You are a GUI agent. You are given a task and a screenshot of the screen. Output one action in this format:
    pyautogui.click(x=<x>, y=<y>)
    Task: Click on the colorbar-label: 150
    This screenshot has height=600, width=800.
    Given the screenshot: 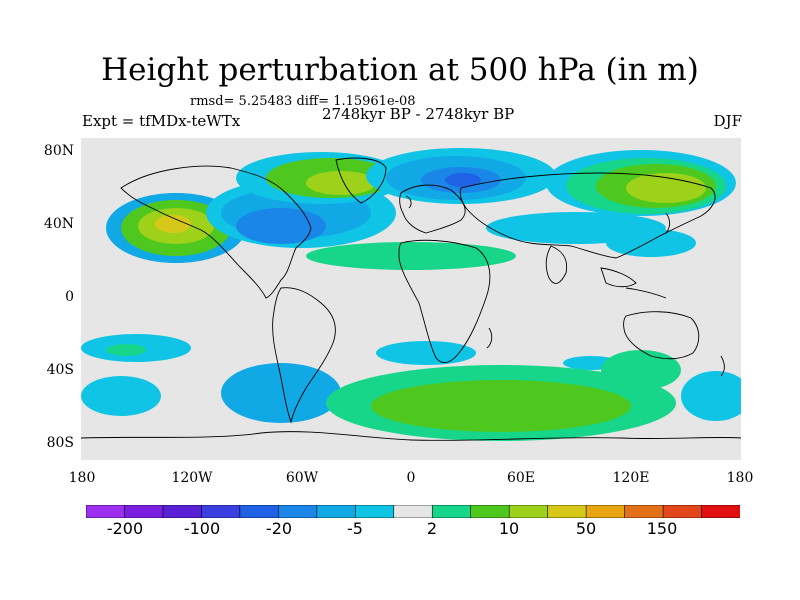 What is the action you would take?
    pyautogui.click(x=662, y=528)
    